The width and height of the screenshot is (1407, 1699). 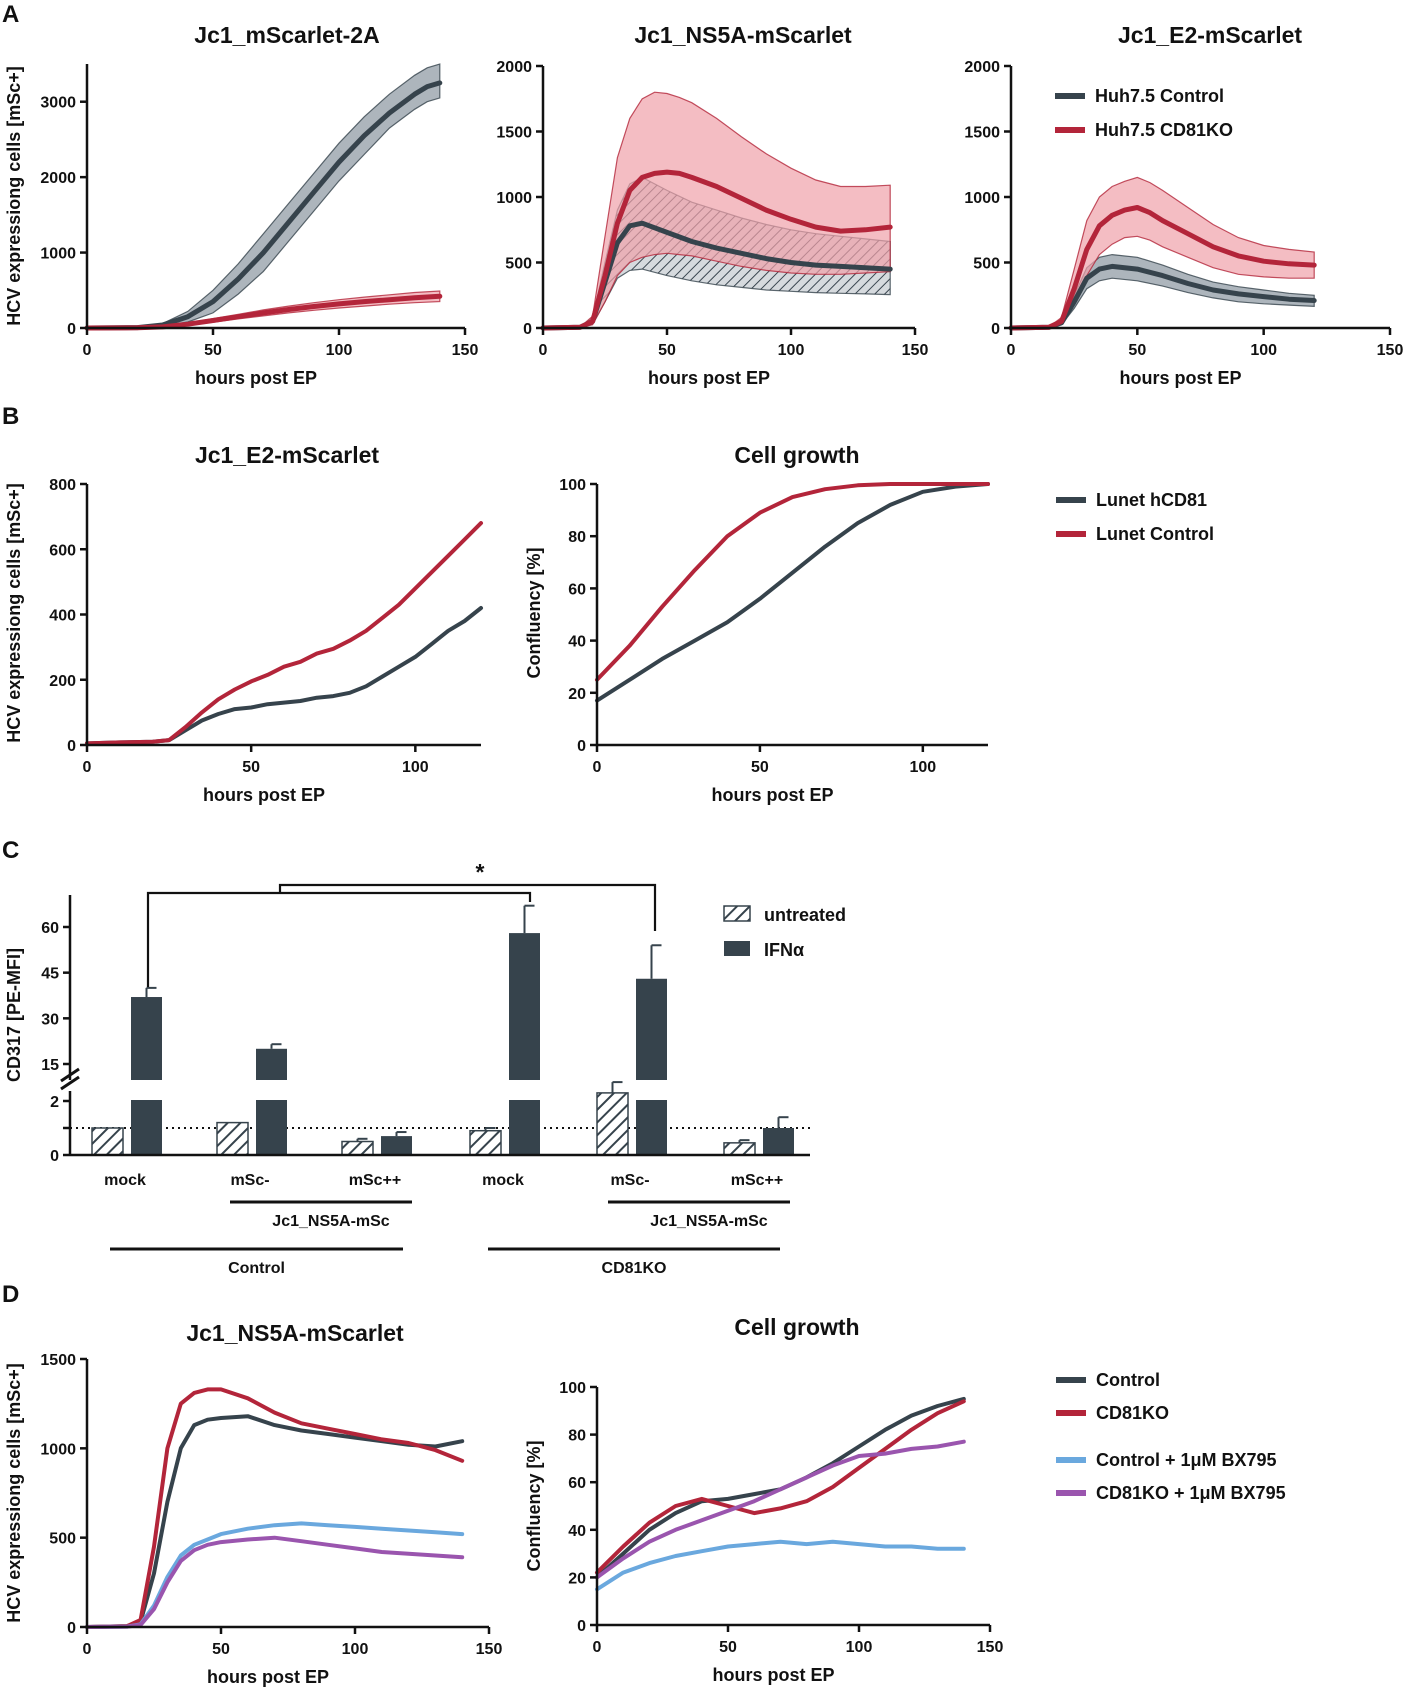 I want to click on group-label: Control, so click(x=256, y=1268).